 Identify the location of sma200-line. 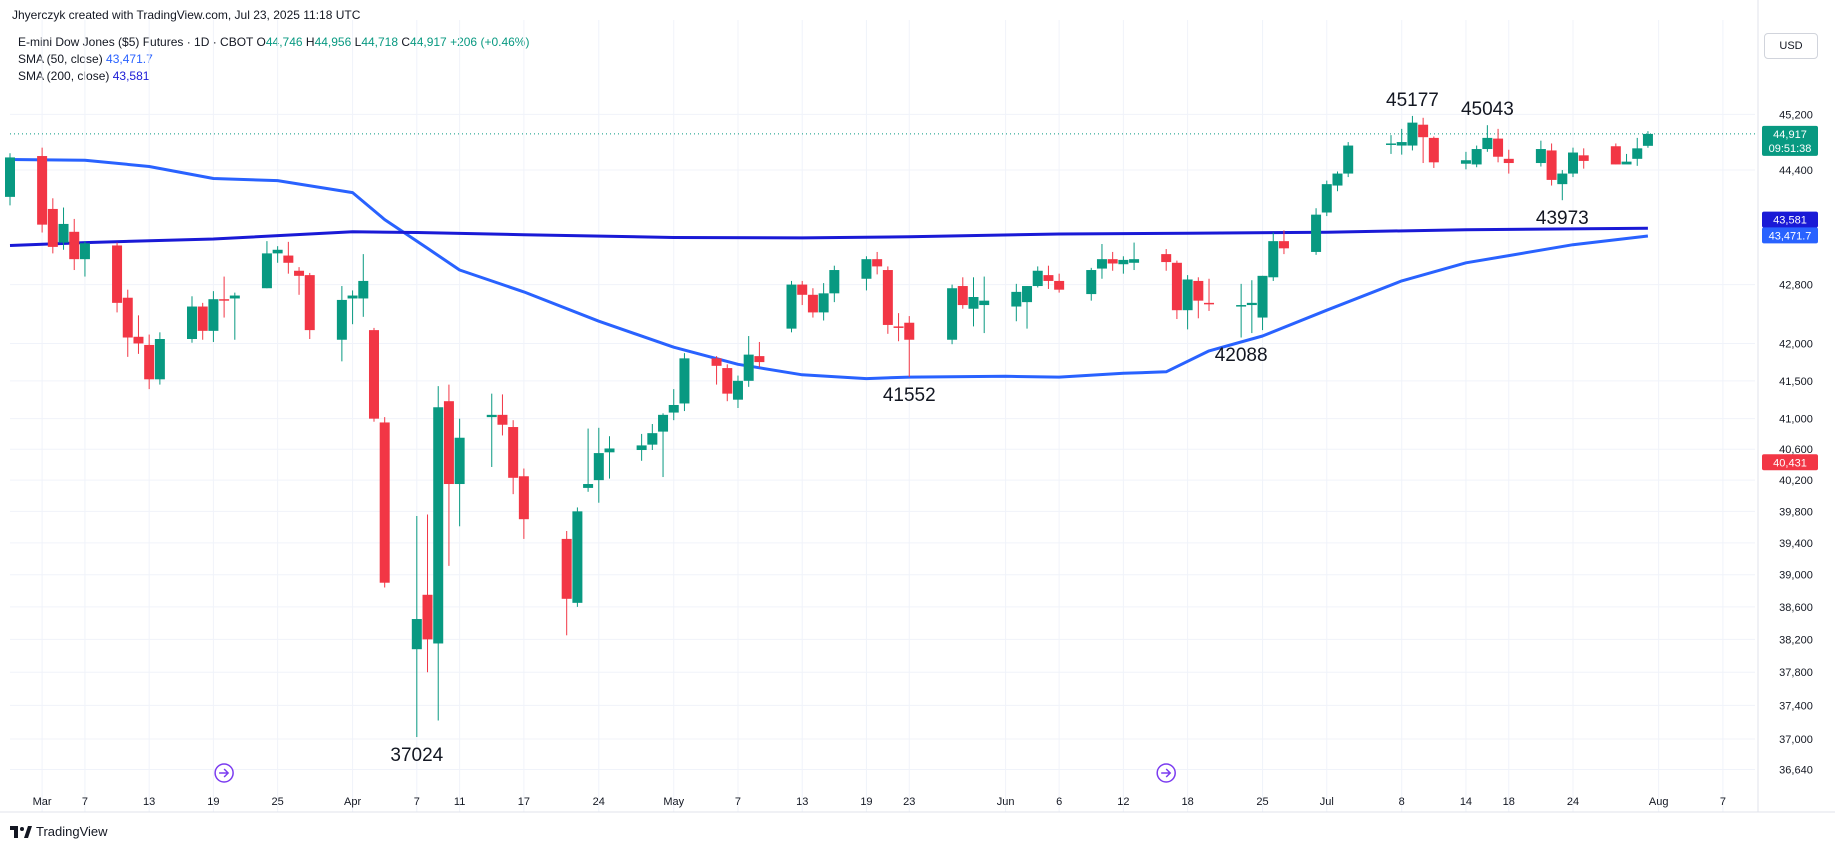
(828, 236).